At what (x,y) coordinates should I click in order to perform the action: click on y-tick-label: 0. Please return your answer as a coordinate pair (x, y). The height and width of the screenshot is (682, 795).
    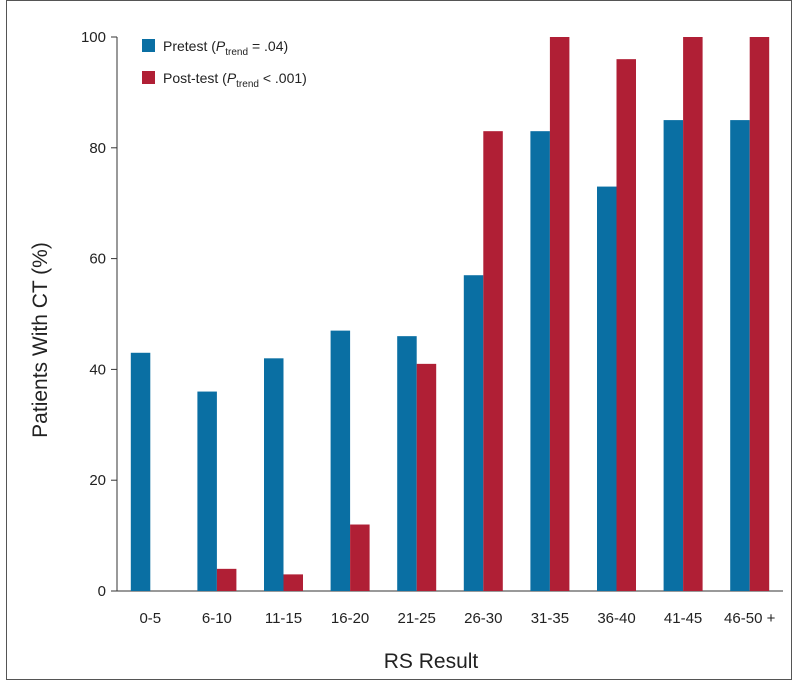
    Looking at the image, I should click on (102, 591).